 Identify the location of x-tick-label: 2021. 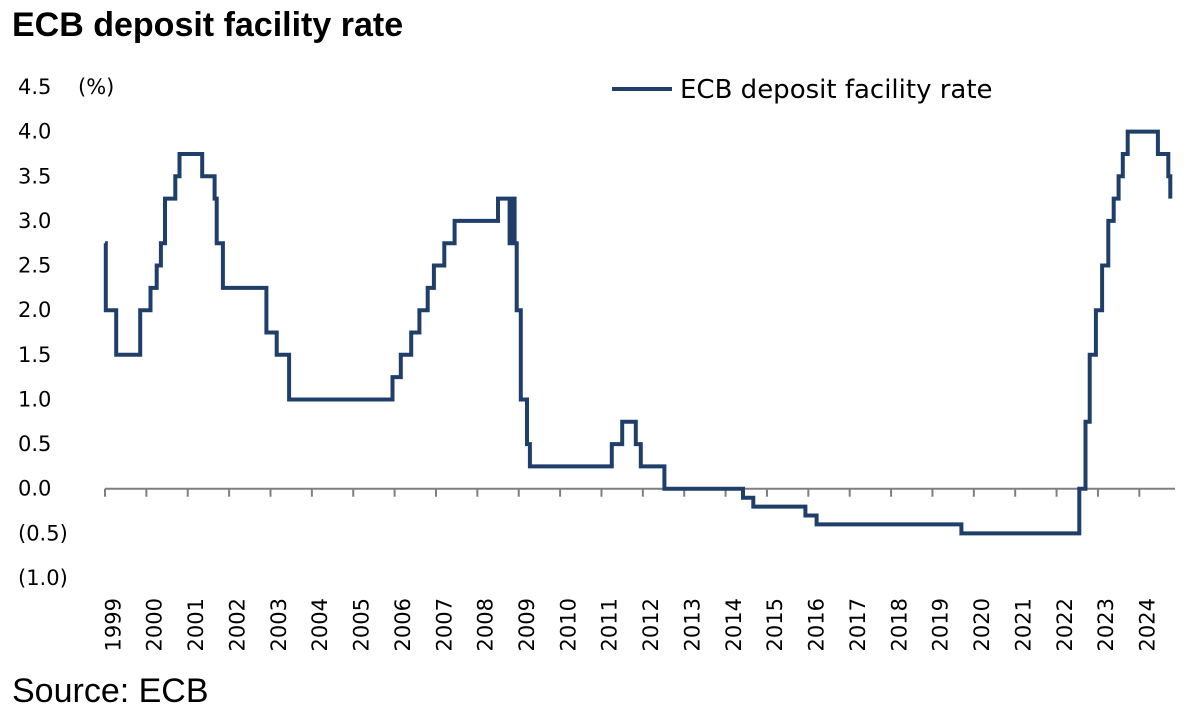
(1023, 624).